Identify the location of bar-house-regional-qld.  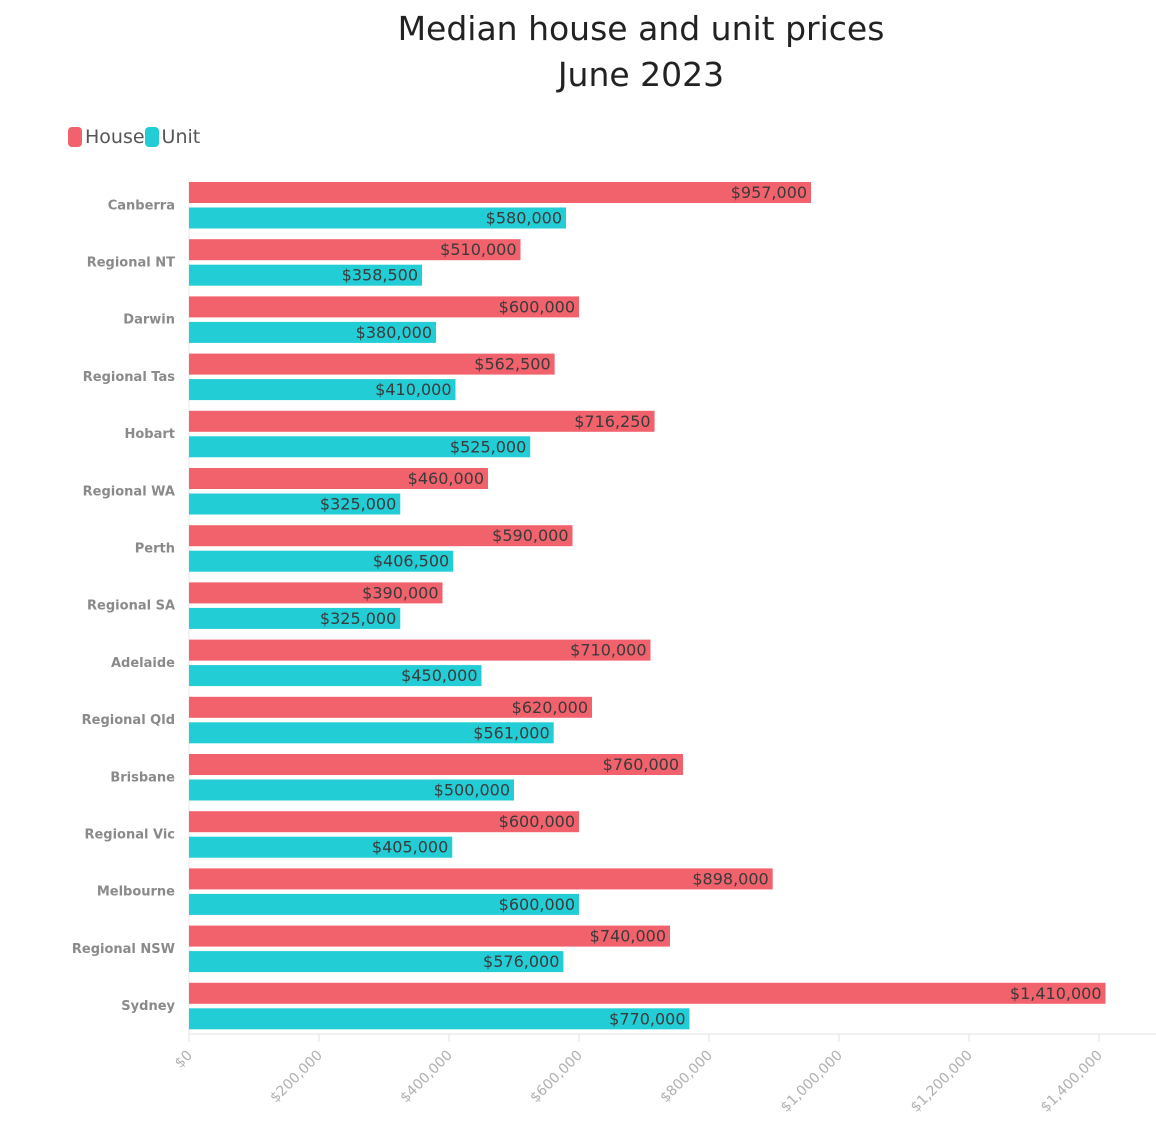
(390, 707).